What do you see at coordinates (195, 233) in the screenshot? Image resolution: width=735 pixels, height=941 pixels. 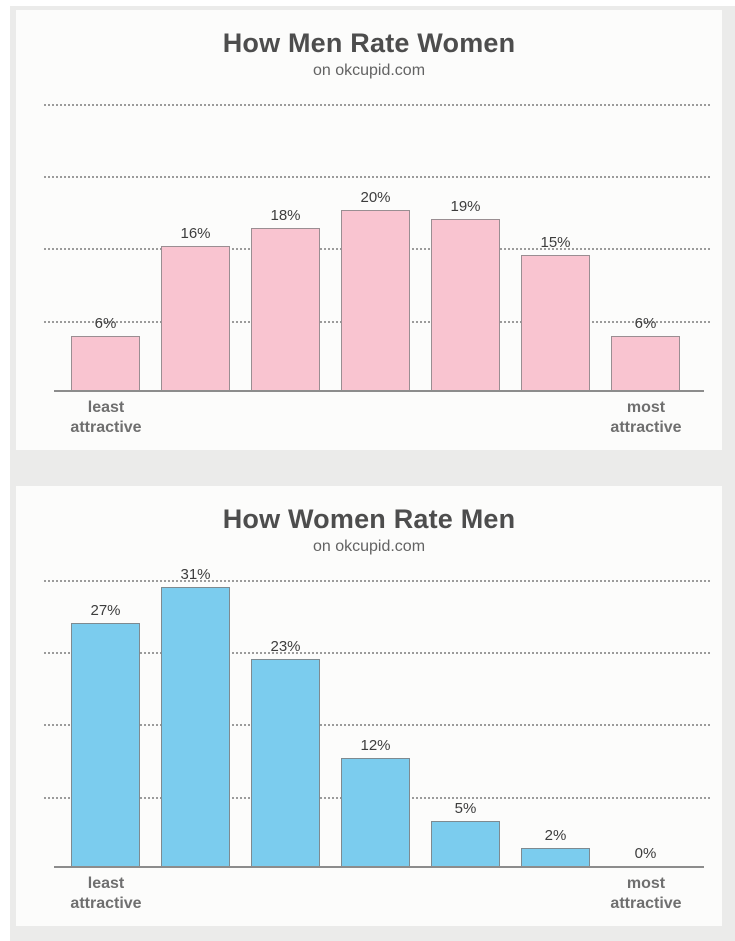 I see `bar-value-label: 16%` at bounding box center [195, 233].